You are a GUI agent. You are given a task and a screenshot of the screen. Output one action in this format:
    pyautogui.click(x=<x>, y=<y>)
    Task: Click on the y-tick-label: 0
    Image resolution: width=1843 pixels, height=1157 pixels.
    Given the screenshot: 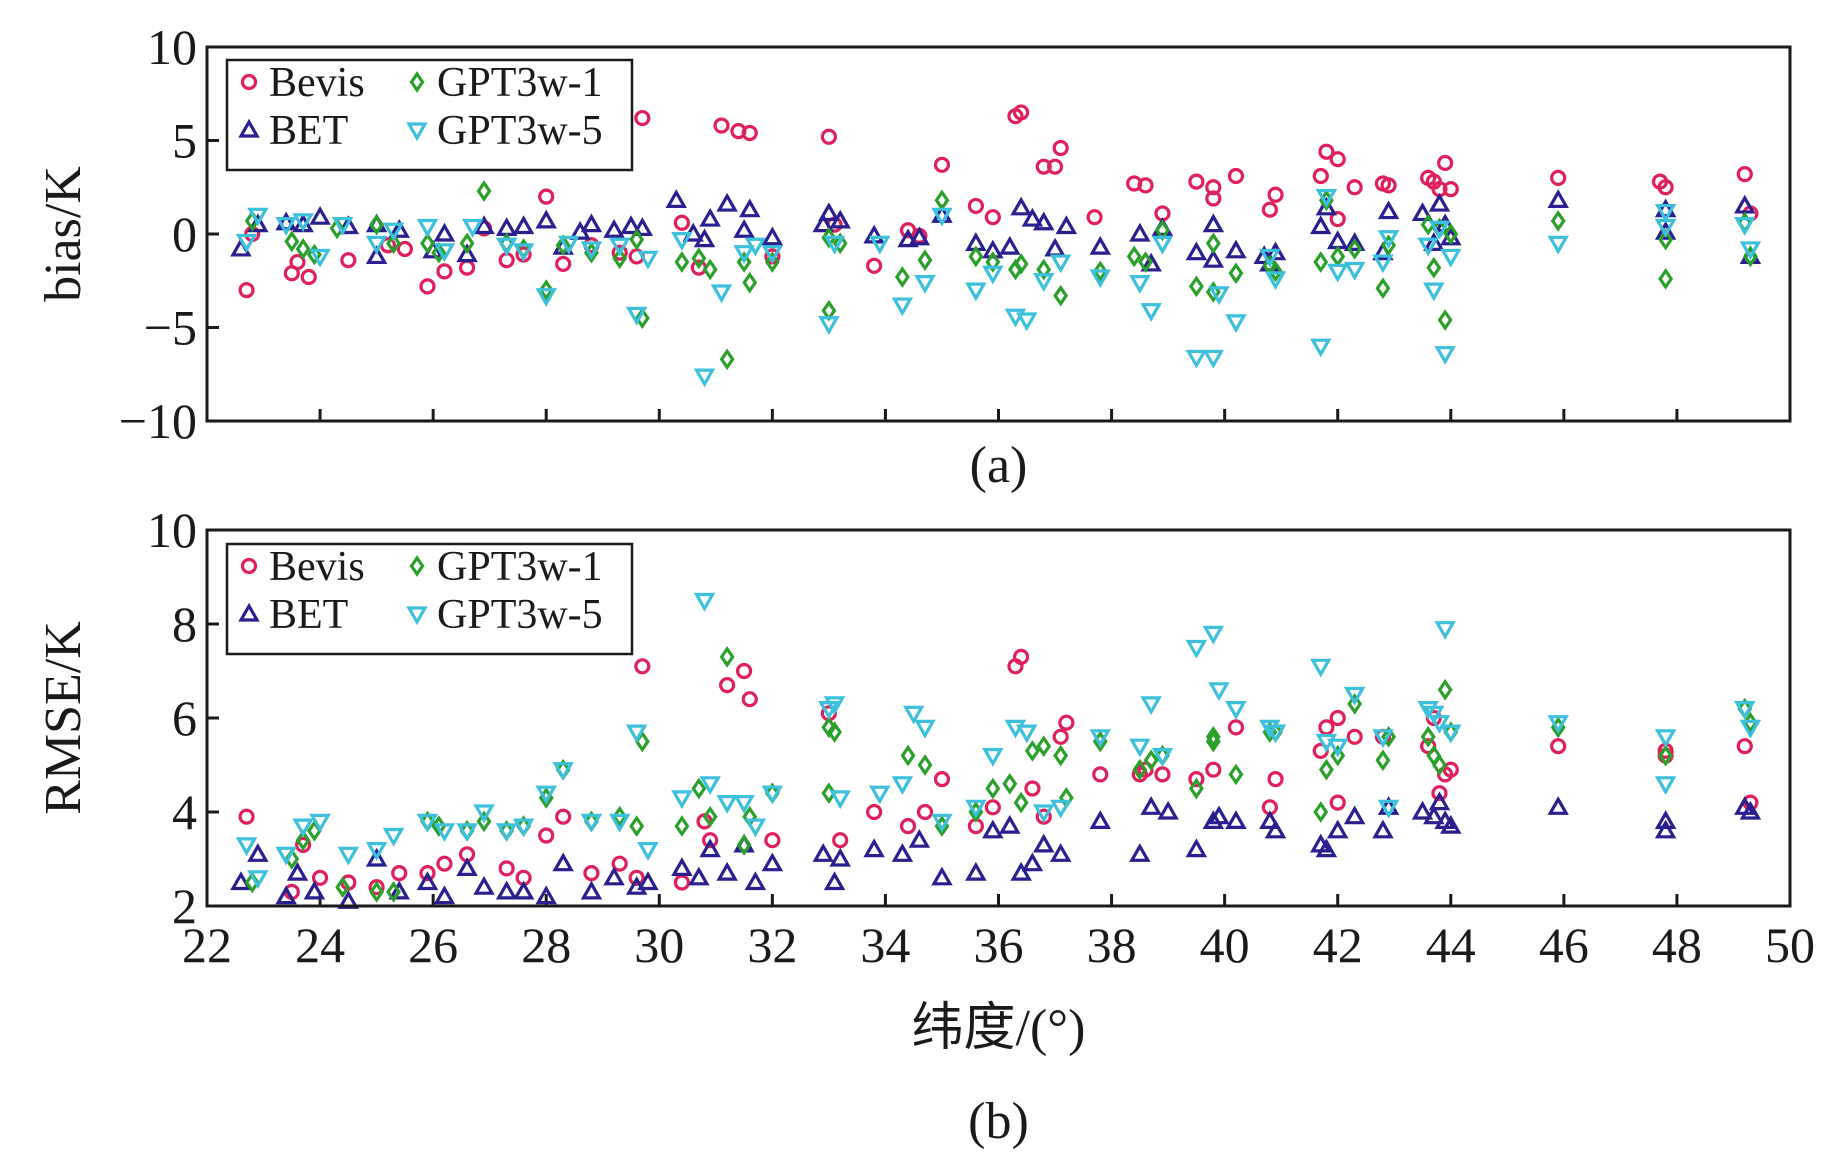 What is the action you would take?
    pyautogui.click(x=184, y=234)
    